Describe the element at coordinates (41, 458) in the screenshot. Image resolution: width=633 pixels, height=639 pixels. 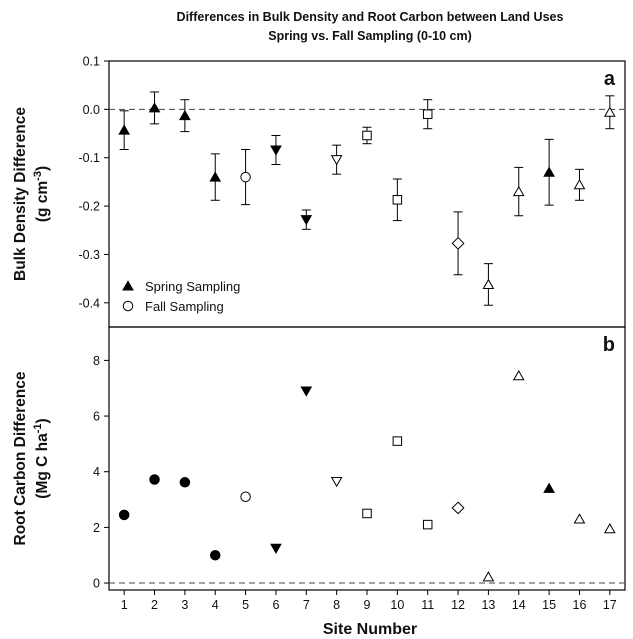
I see `y-axis-unit-b: (Mg C ha-1)` at that location.